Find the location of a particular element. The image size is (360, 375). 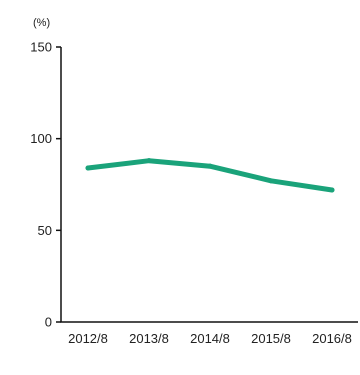

x-tick-label: 2014/8 is located at coordinates (210, 338).